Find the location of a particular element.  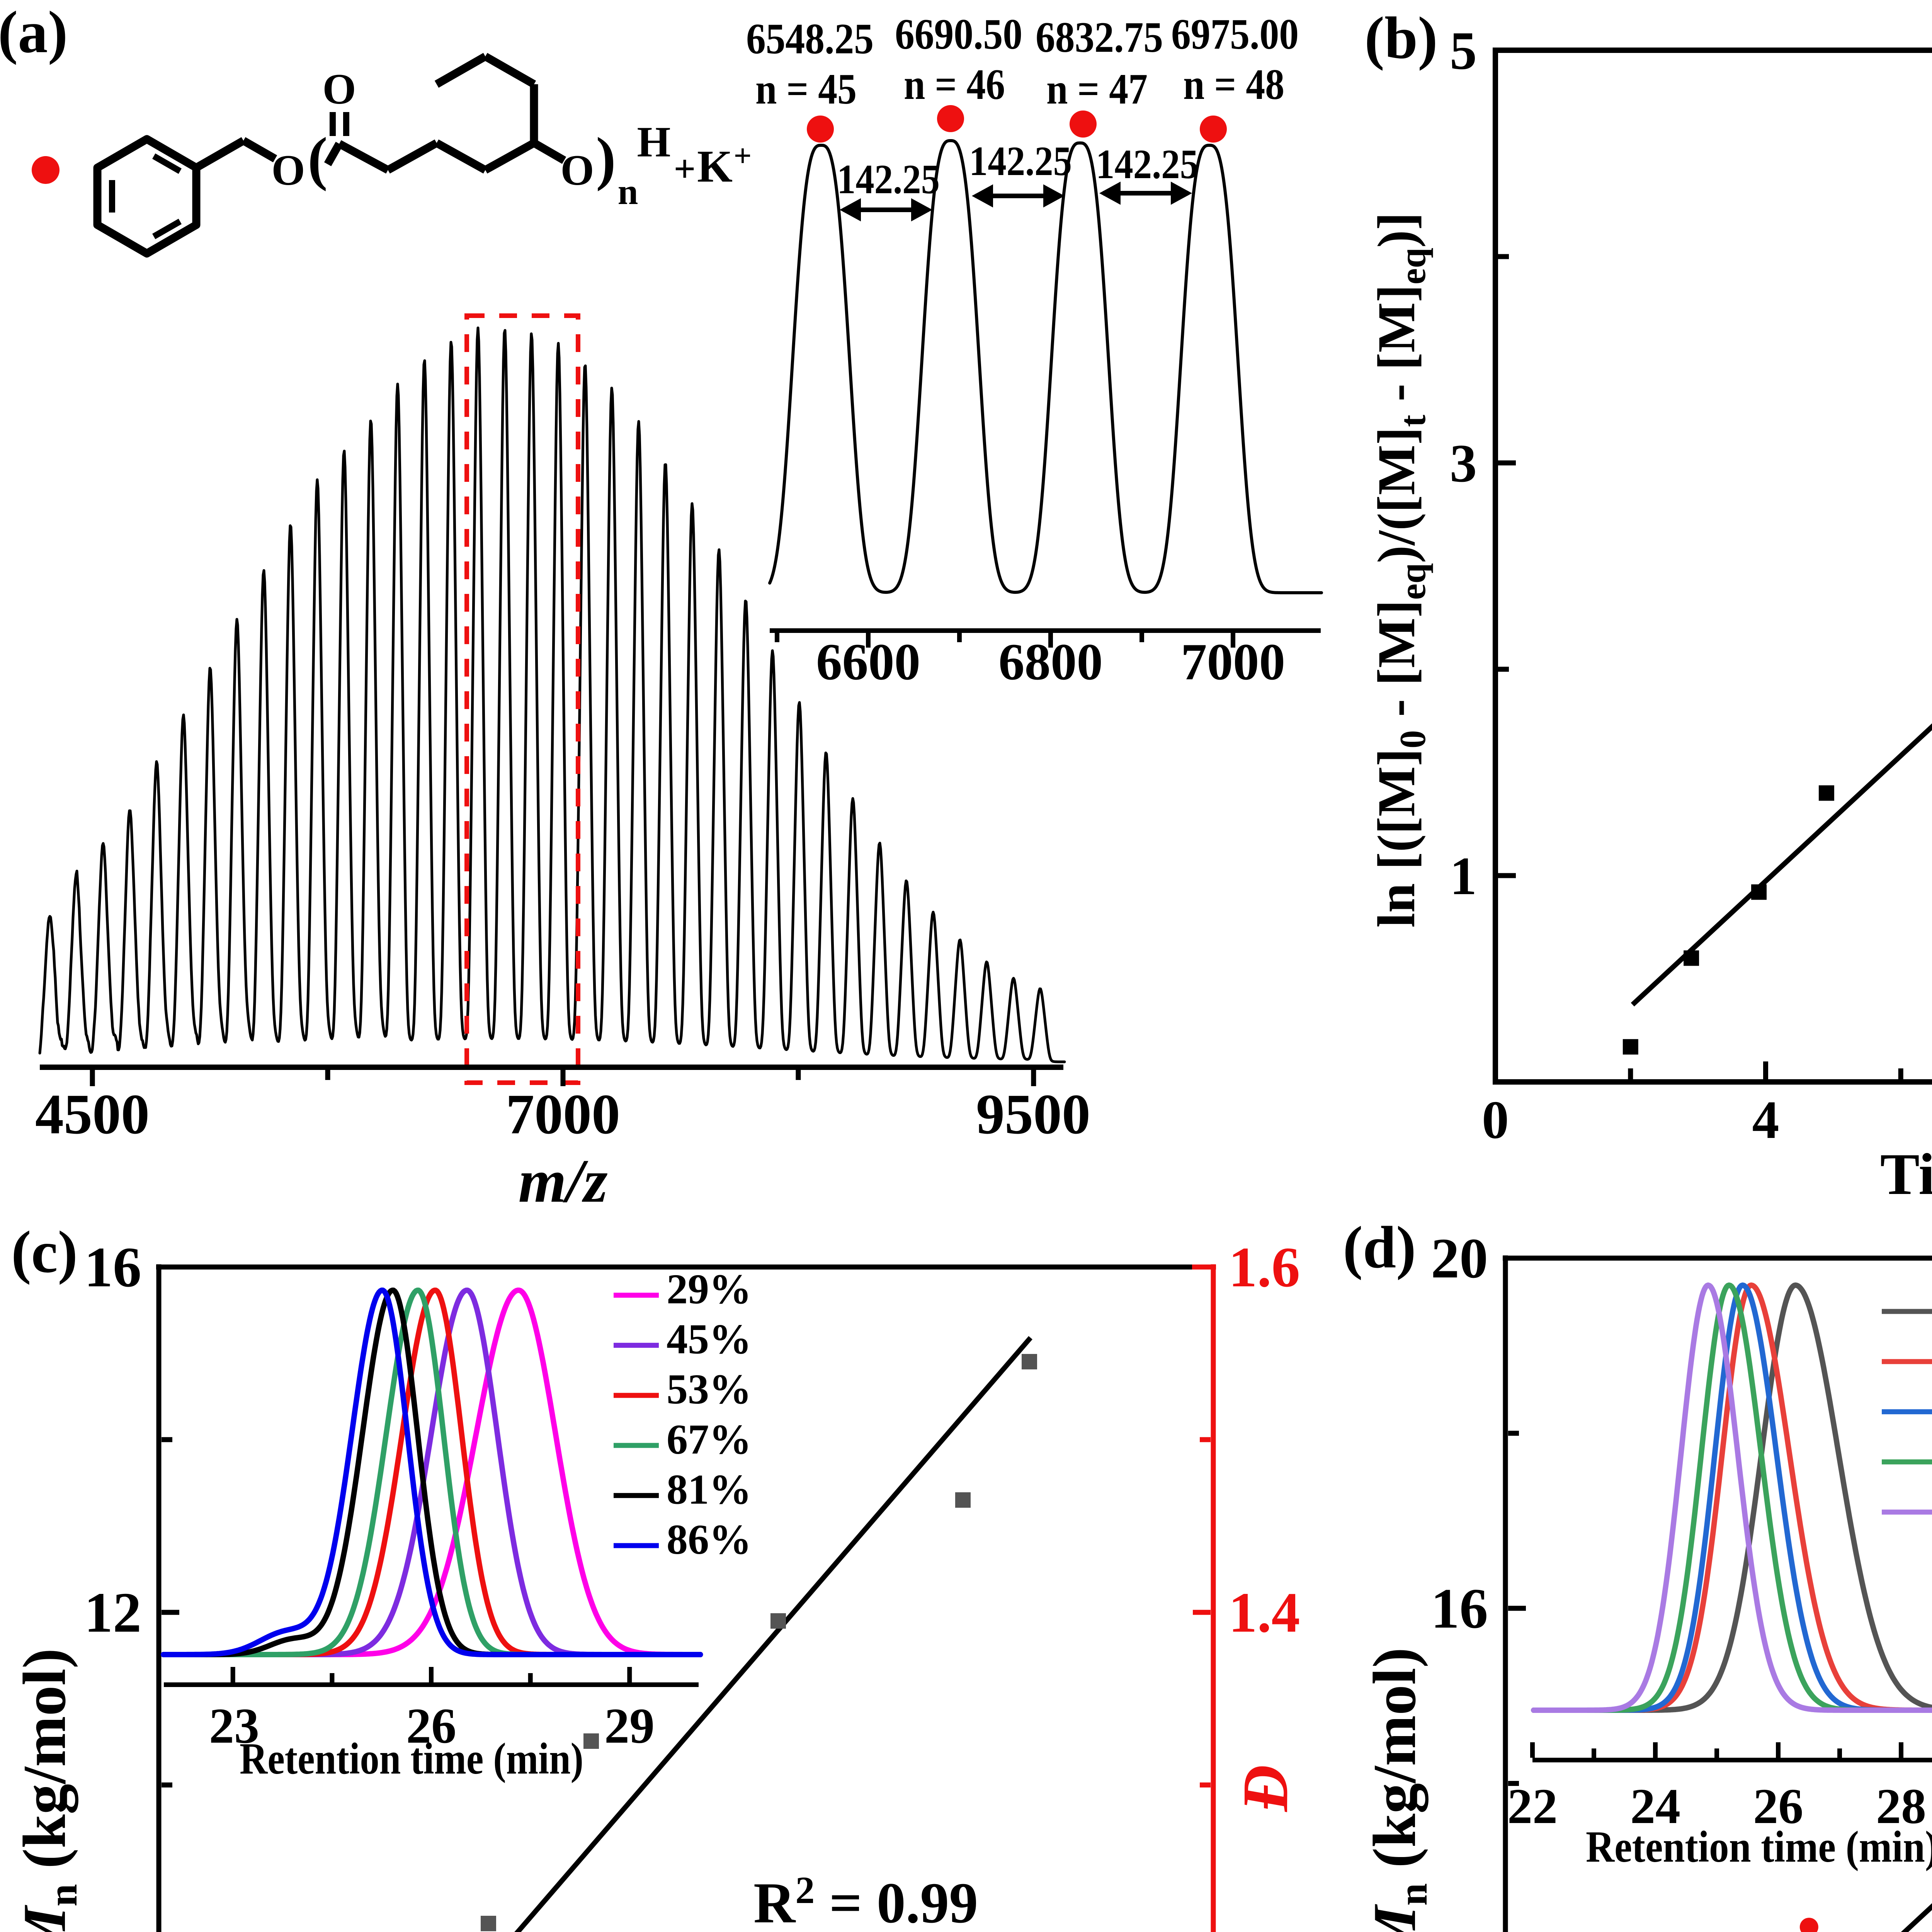

svg-text: (d) is located at coordinates (1379, 1248).